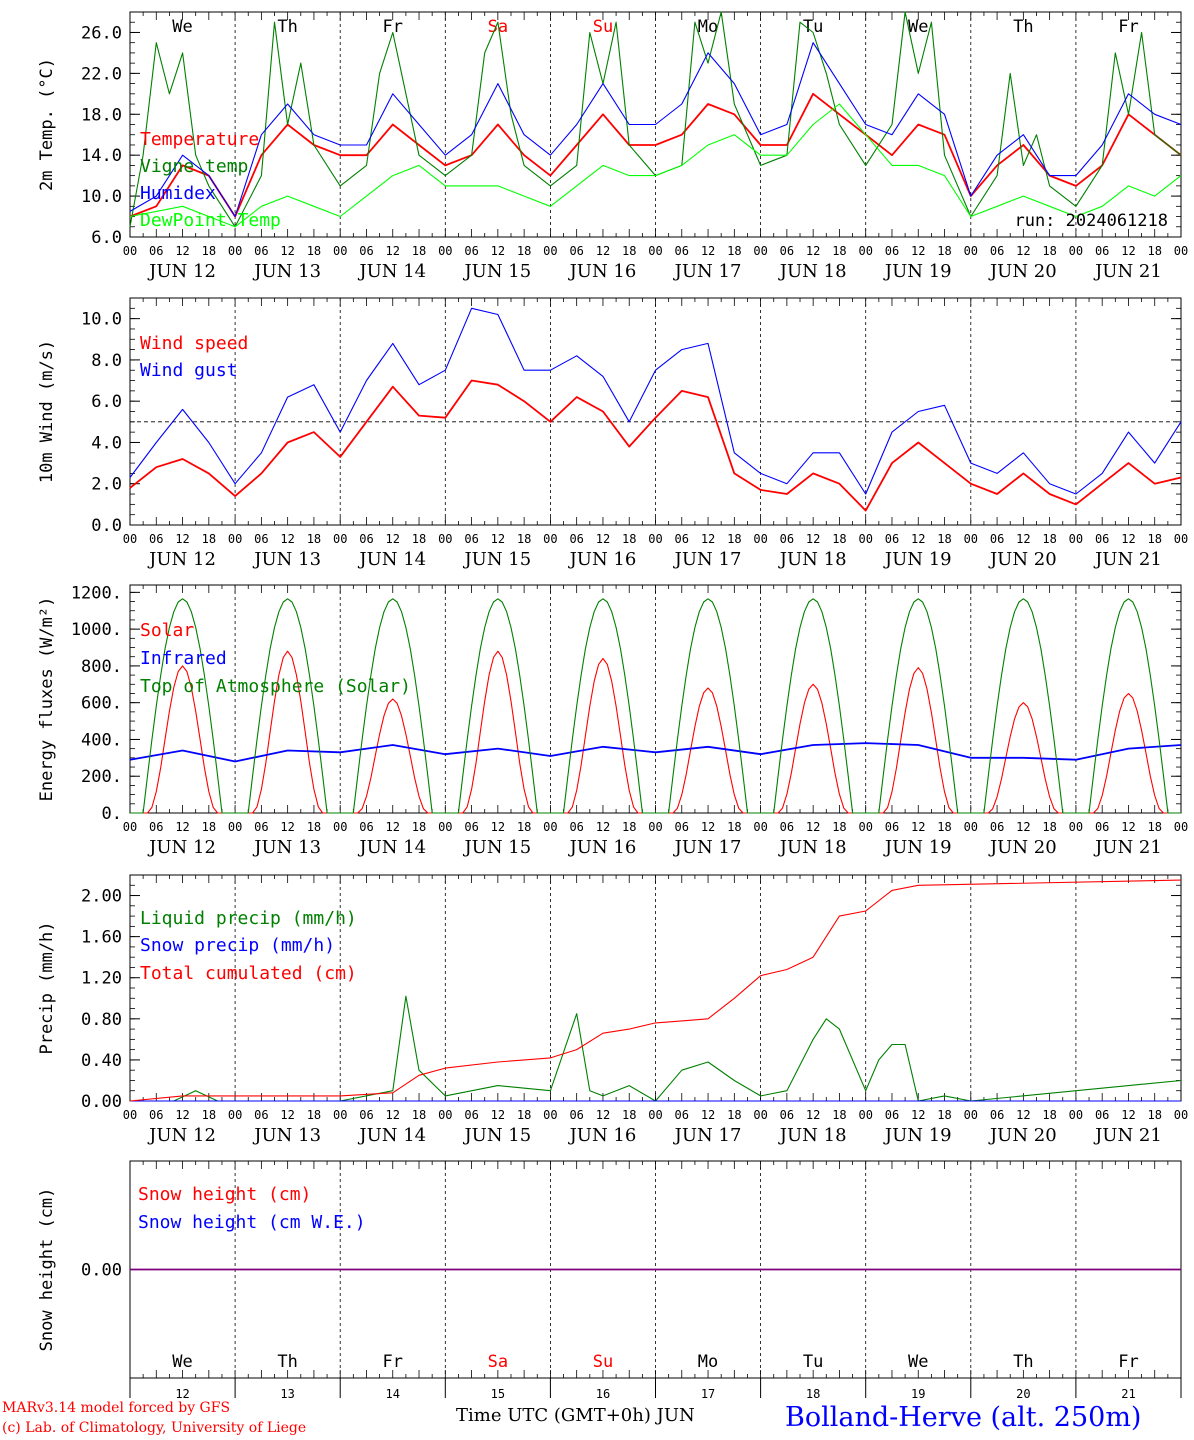 The height and width of the screenshot is (1440, 1194). I want to click on y-tick-label: 10.0, so click(101, 197).